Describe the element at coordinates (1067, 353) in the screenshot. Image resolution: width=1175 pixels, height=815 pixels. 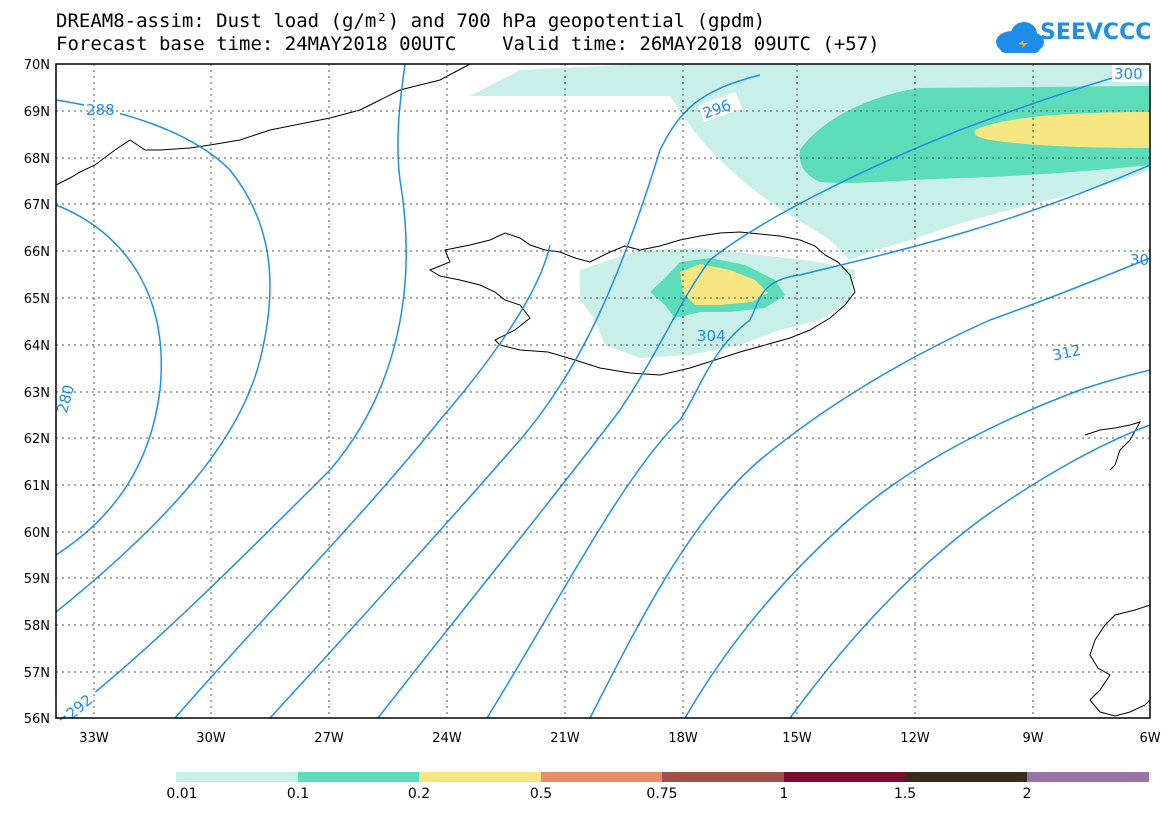
I see `contour-label-312: 312` at that location.